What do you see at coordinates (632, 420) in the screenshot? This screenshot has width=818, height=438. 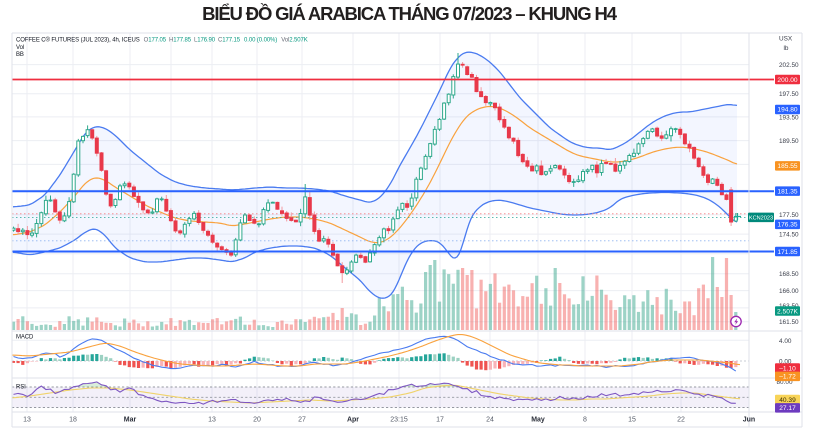 I see `svg-text: 15` at bounding box center [632, 420].